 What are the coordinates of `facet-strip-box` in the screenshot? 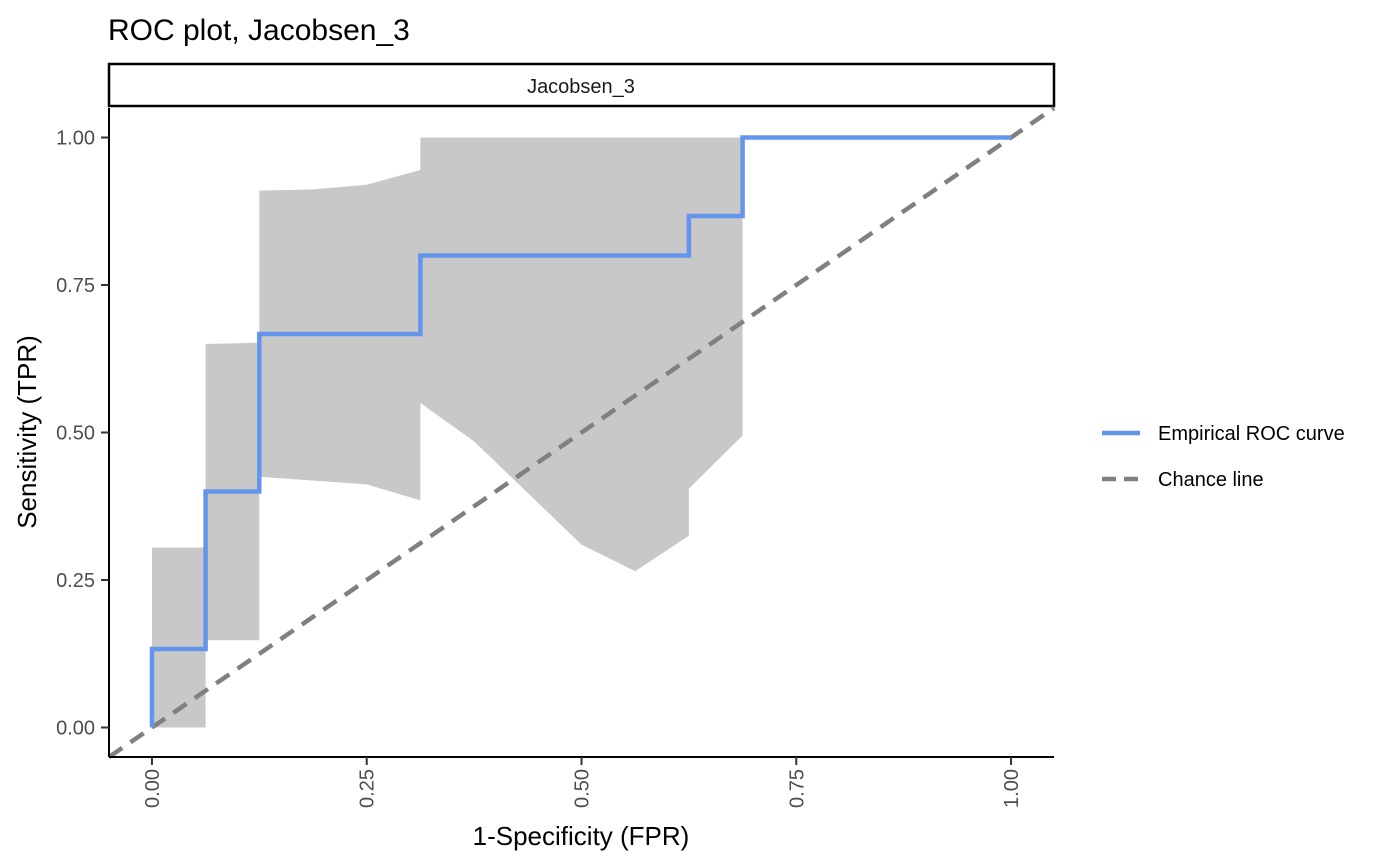 It's located at (581, 85).